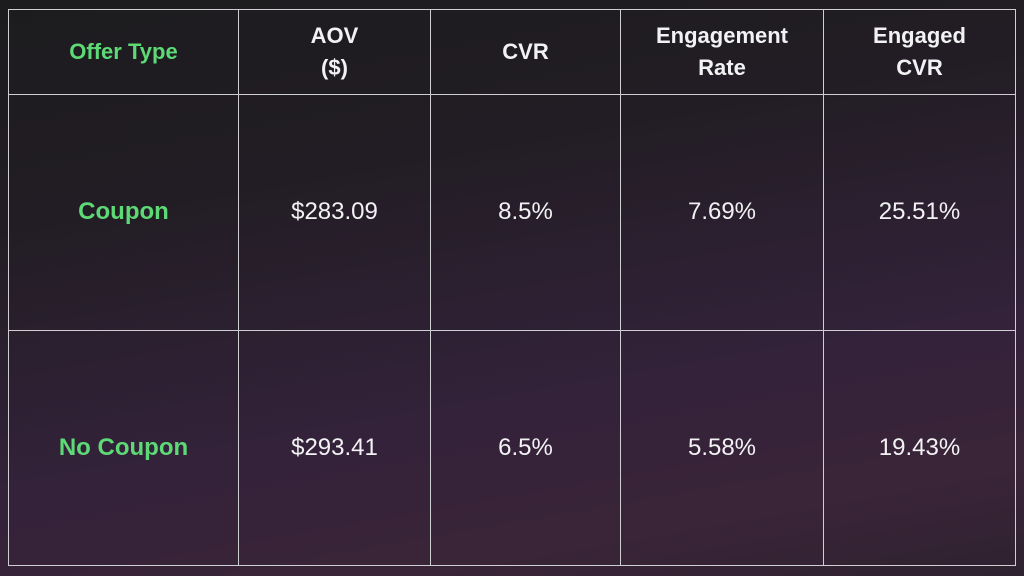 This screenshot has height=576, width=1024. I want to click on table-cell: 25.51%, so click(919, 212).